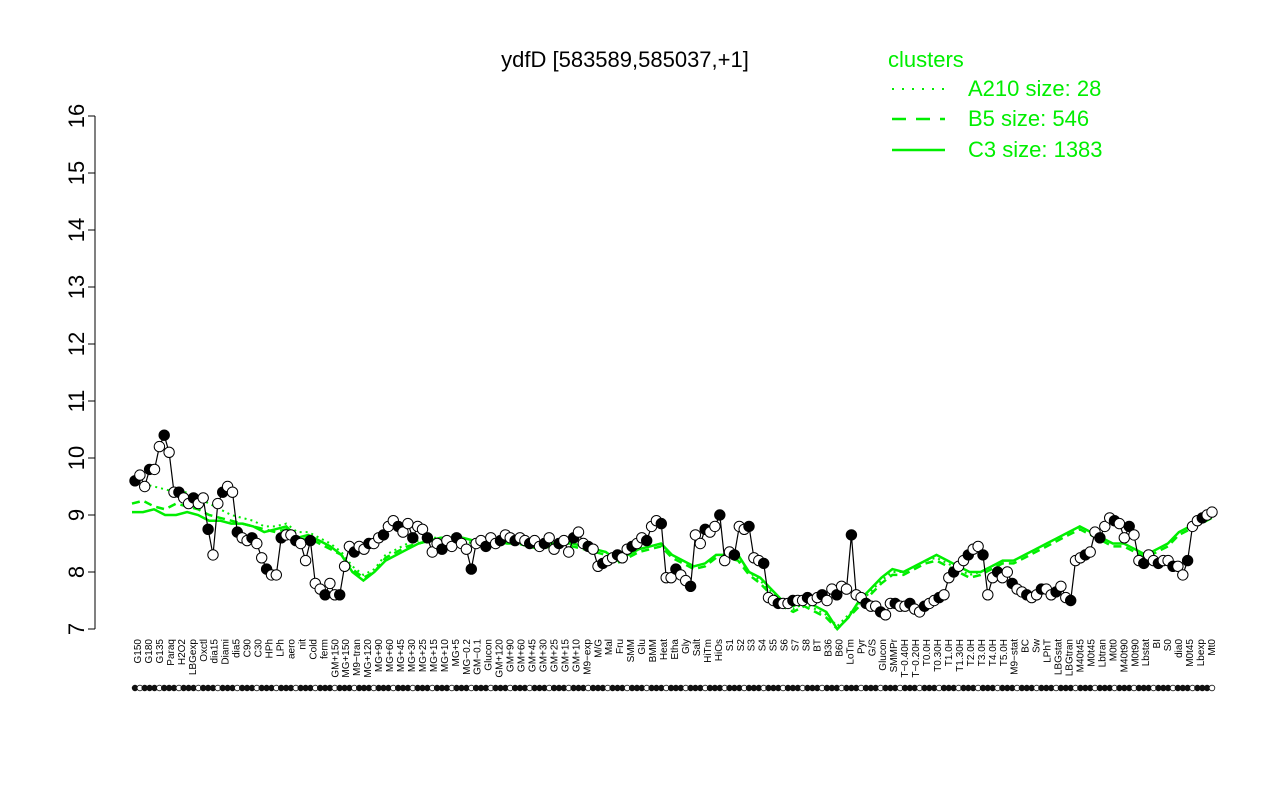 The width and height of the screenshot is (1280, 800). What do you see at coordinates (905, 658) in the screenshot?
I see `x-tick-label: T−0.40H` at bounding box center [905, 658].